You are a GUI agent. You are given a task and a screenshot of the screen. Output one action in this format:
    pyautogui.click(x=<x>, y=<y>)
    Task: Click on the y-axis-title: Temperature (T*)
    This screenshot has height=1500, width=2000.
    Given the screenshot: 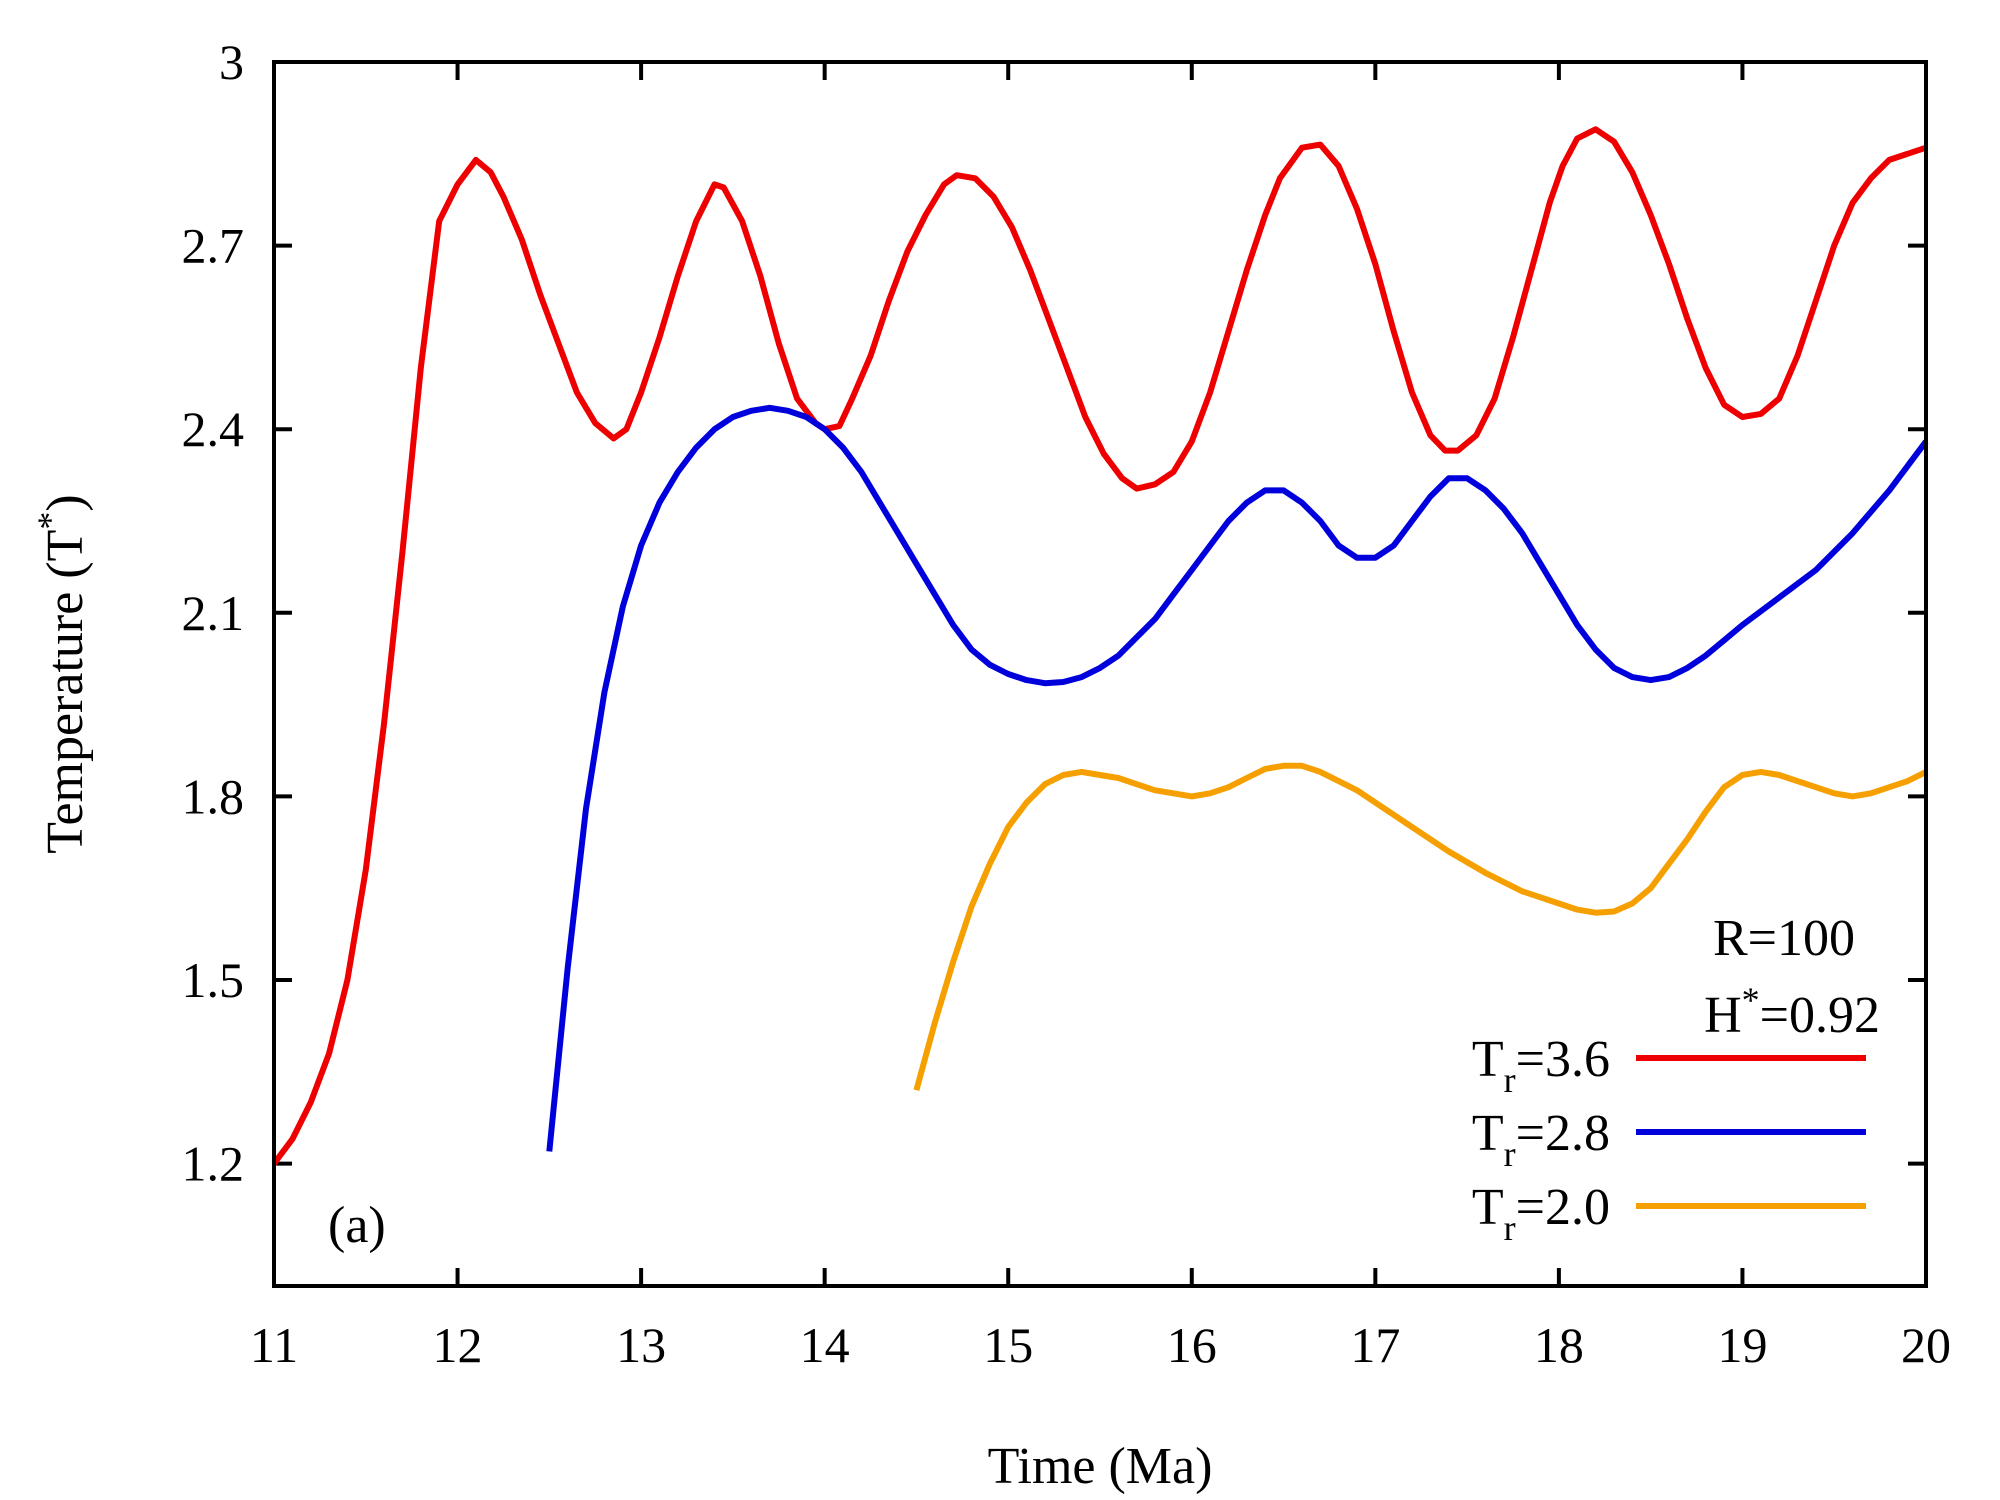 What is the action you would take?
    pyautogui.click(x=62, y=673)
    